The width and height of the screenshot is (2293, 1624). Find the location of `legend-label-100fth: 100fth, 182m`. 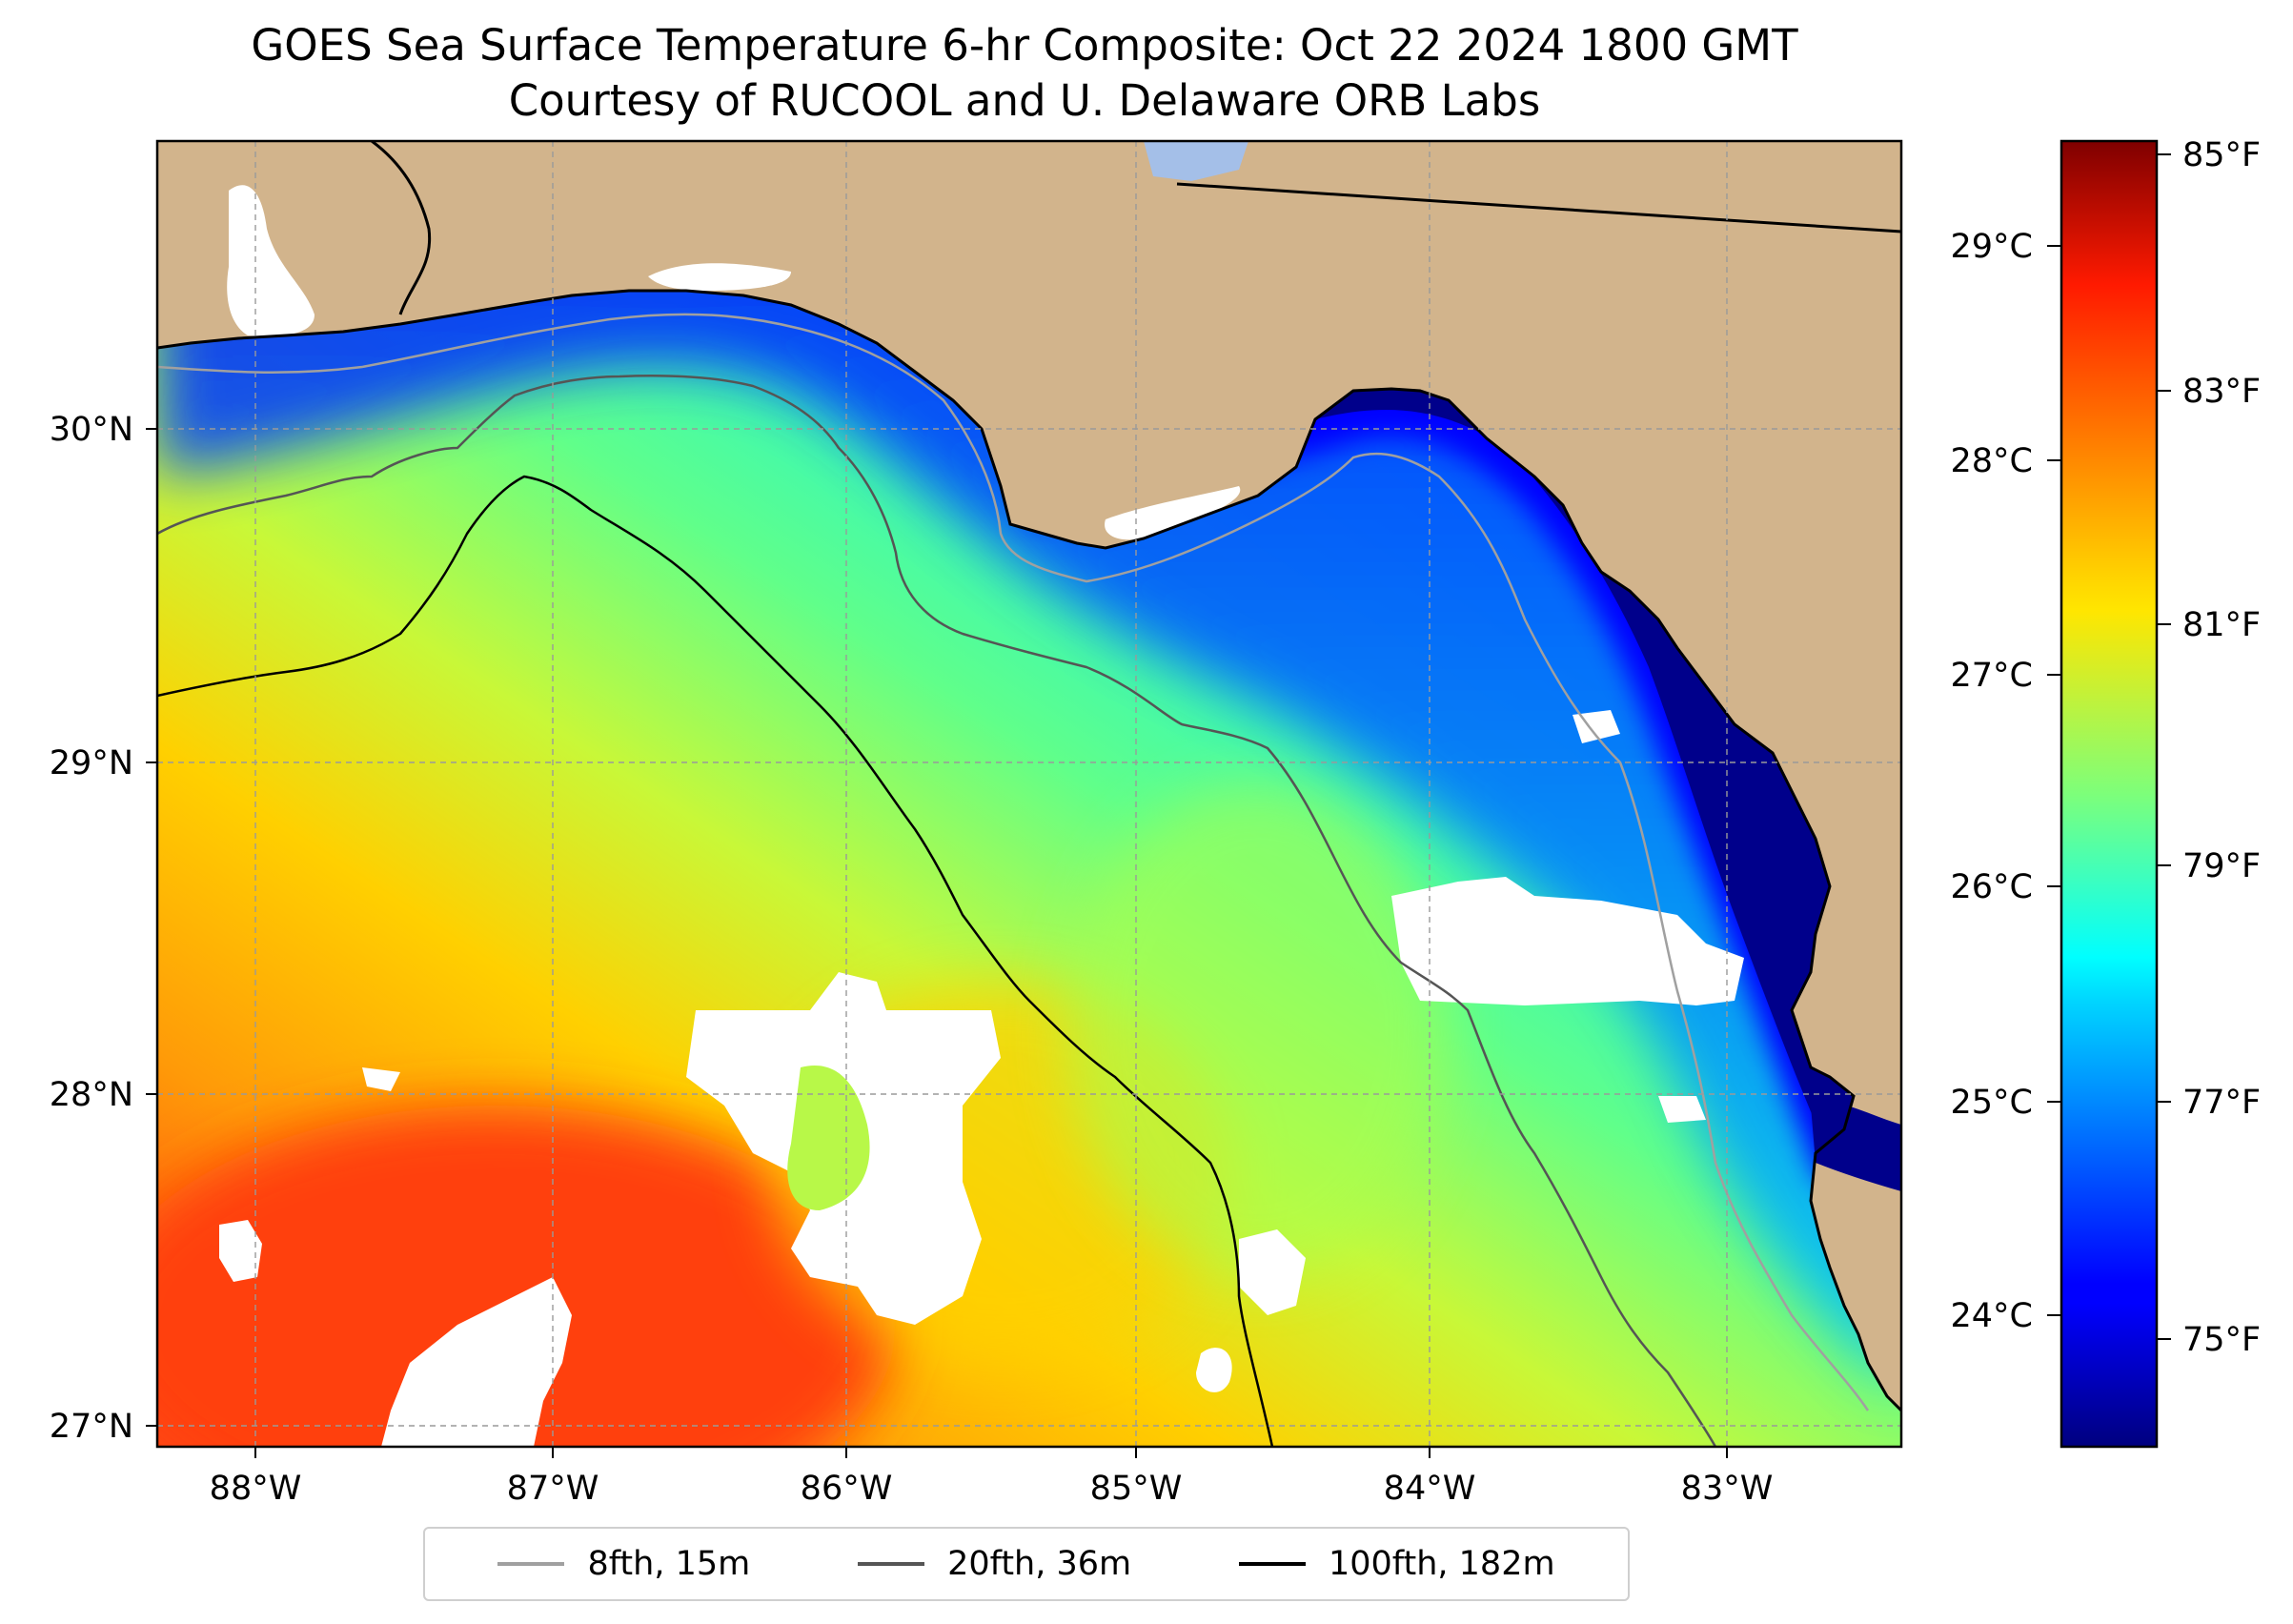

legend-label-100fth: 100fth, 182m is located at coordinates (1442, 1564).